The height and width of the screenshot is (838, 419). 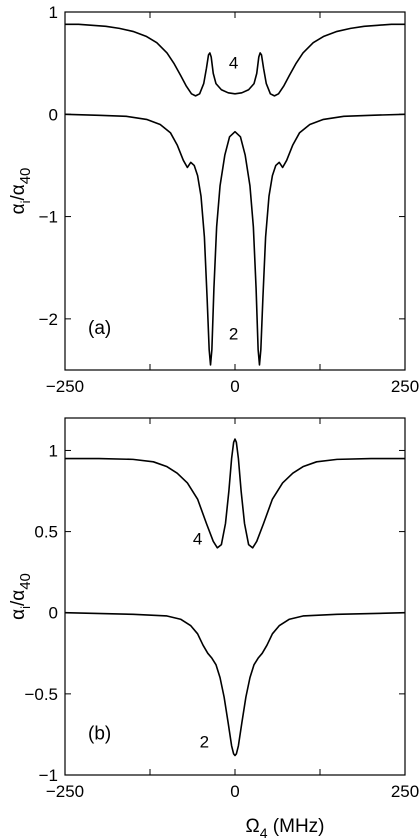 What do you see at coordinates (285, 827) in the screenshot?
I see `x-axis-label: Ω4 (MHz)` at bounding box center [285, 827].